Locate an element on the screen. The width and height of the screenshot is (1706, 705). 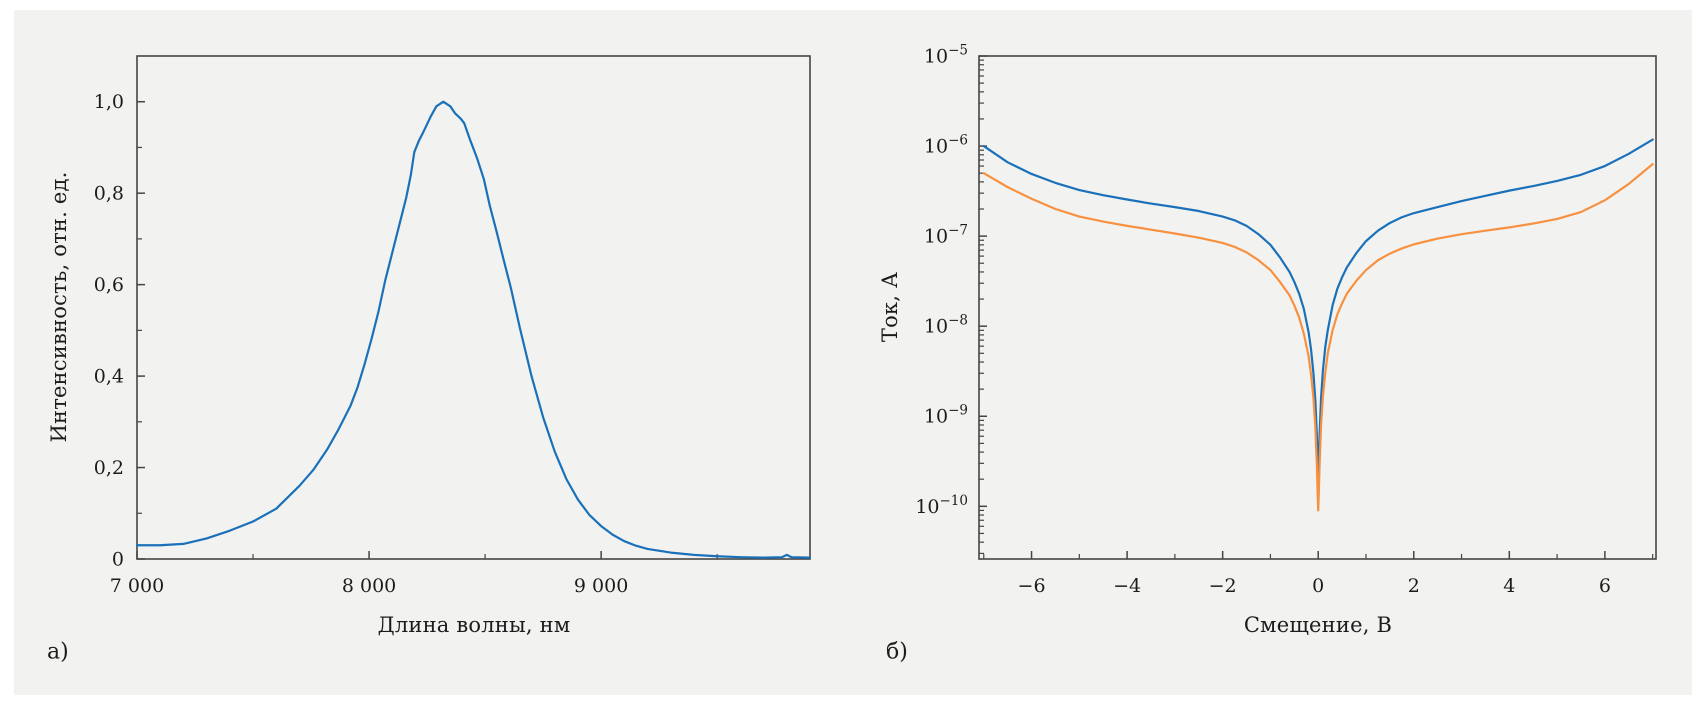
svg-text: 10⁻⁹ is located at coordinates (946, 415).